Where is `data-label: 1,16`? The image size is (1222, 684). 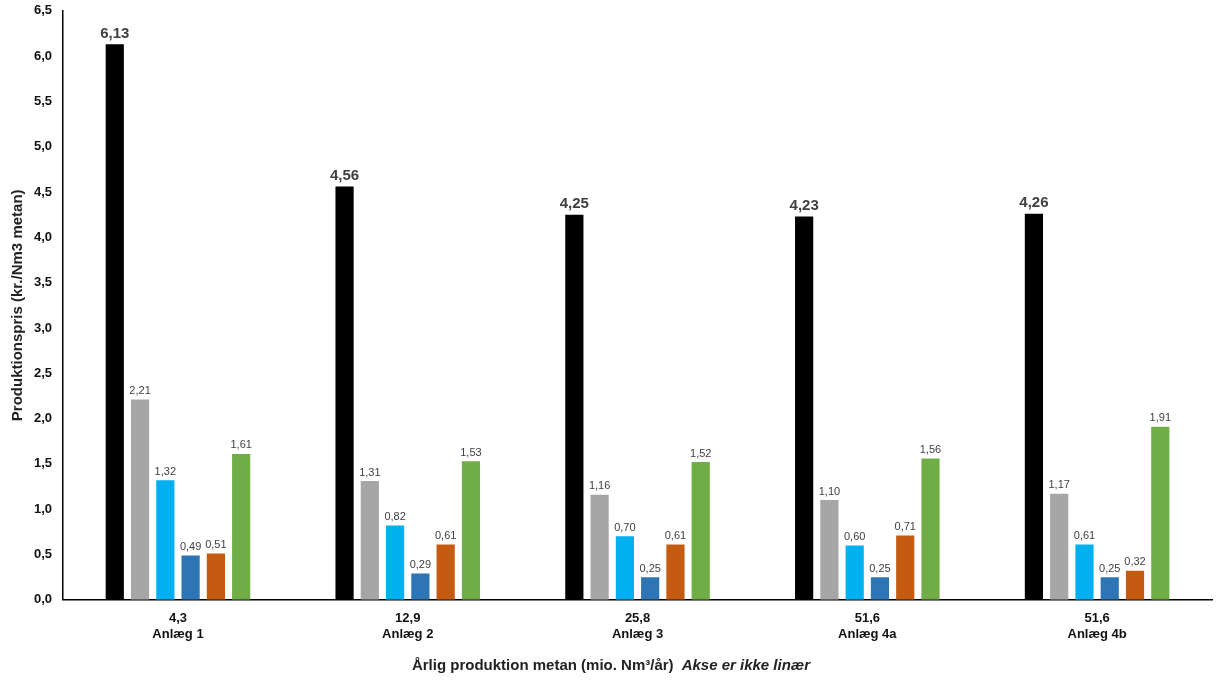 data-label: 1,16 is located at coordinates (599, 485).